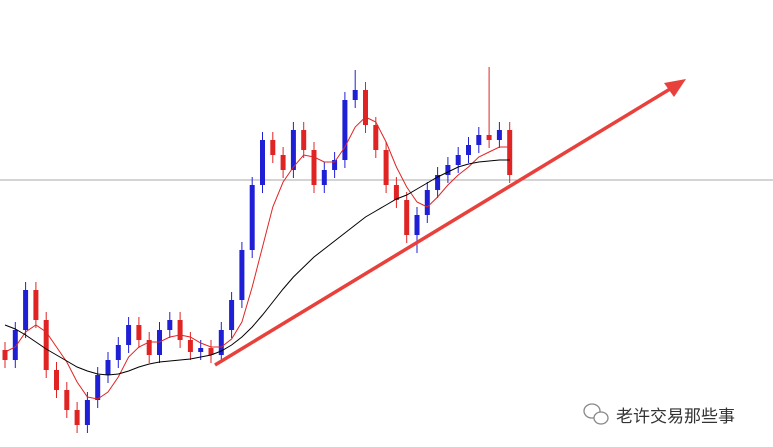 The height and width of the screenshot is (447, 773). I want to click on trend-arrow-head, so click(675, 88).